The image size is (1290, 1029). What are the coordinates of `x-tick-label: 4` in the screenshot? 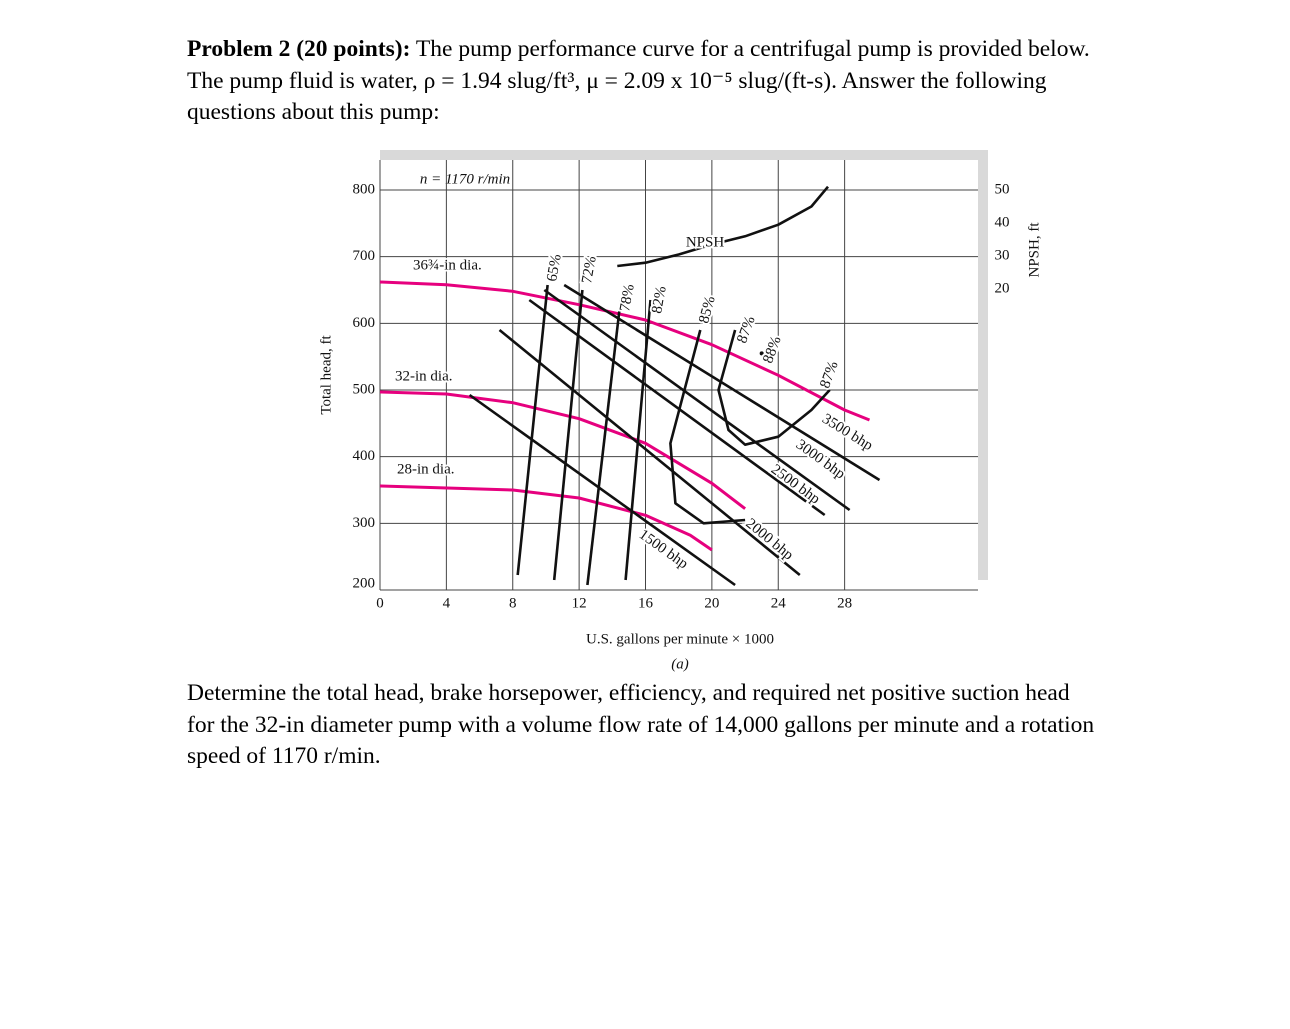 It's located at (447, 603).